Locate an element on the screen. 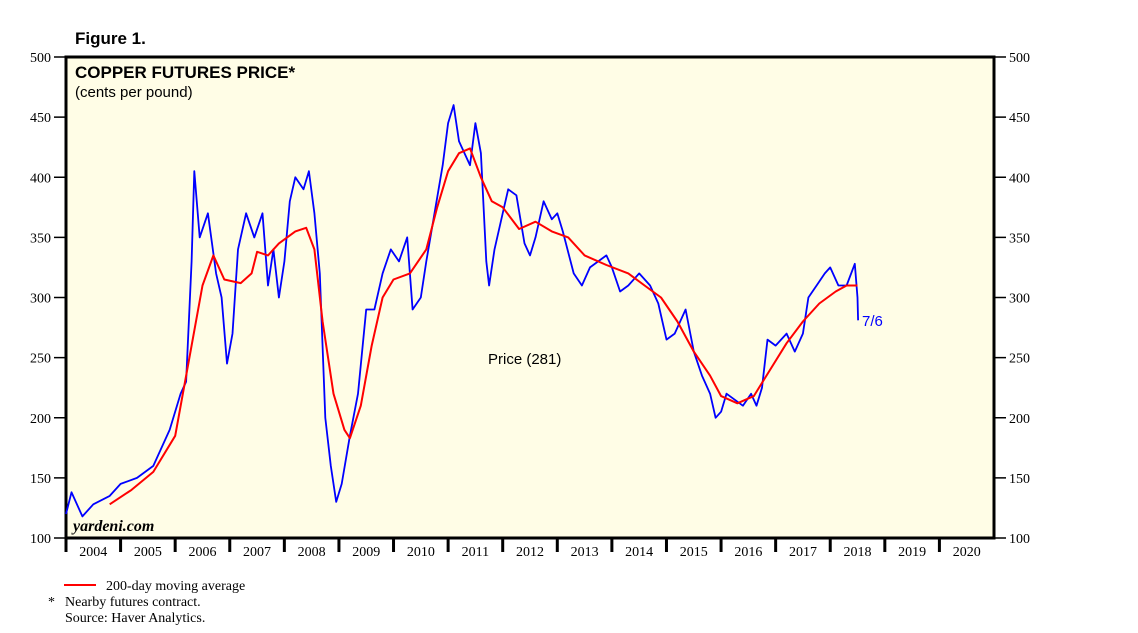 Image resolution: width=1138 pixels, height=633 pixels. y-tick-label-right: 450 is located at coordinates (1019, 118).